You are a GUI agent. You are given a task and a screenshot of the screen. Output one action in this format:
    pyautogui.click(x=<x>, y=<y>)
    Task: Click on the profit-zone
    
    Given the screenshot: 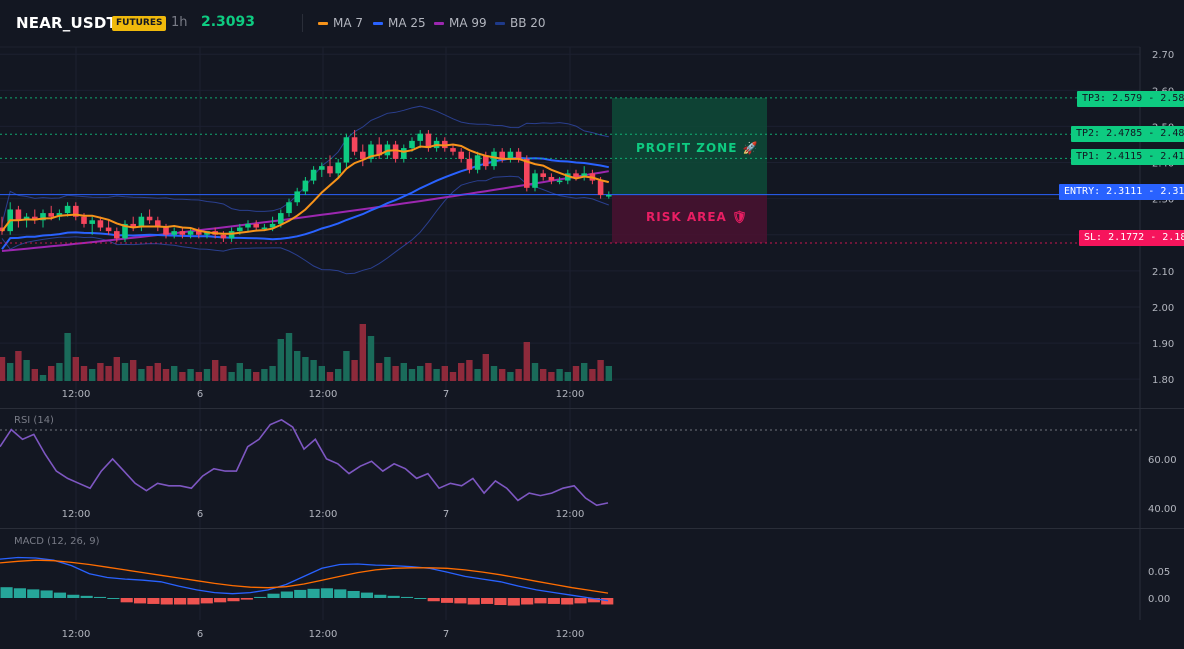 What is the action you would take?
    pyautogui.click(x=689, y=146)
    